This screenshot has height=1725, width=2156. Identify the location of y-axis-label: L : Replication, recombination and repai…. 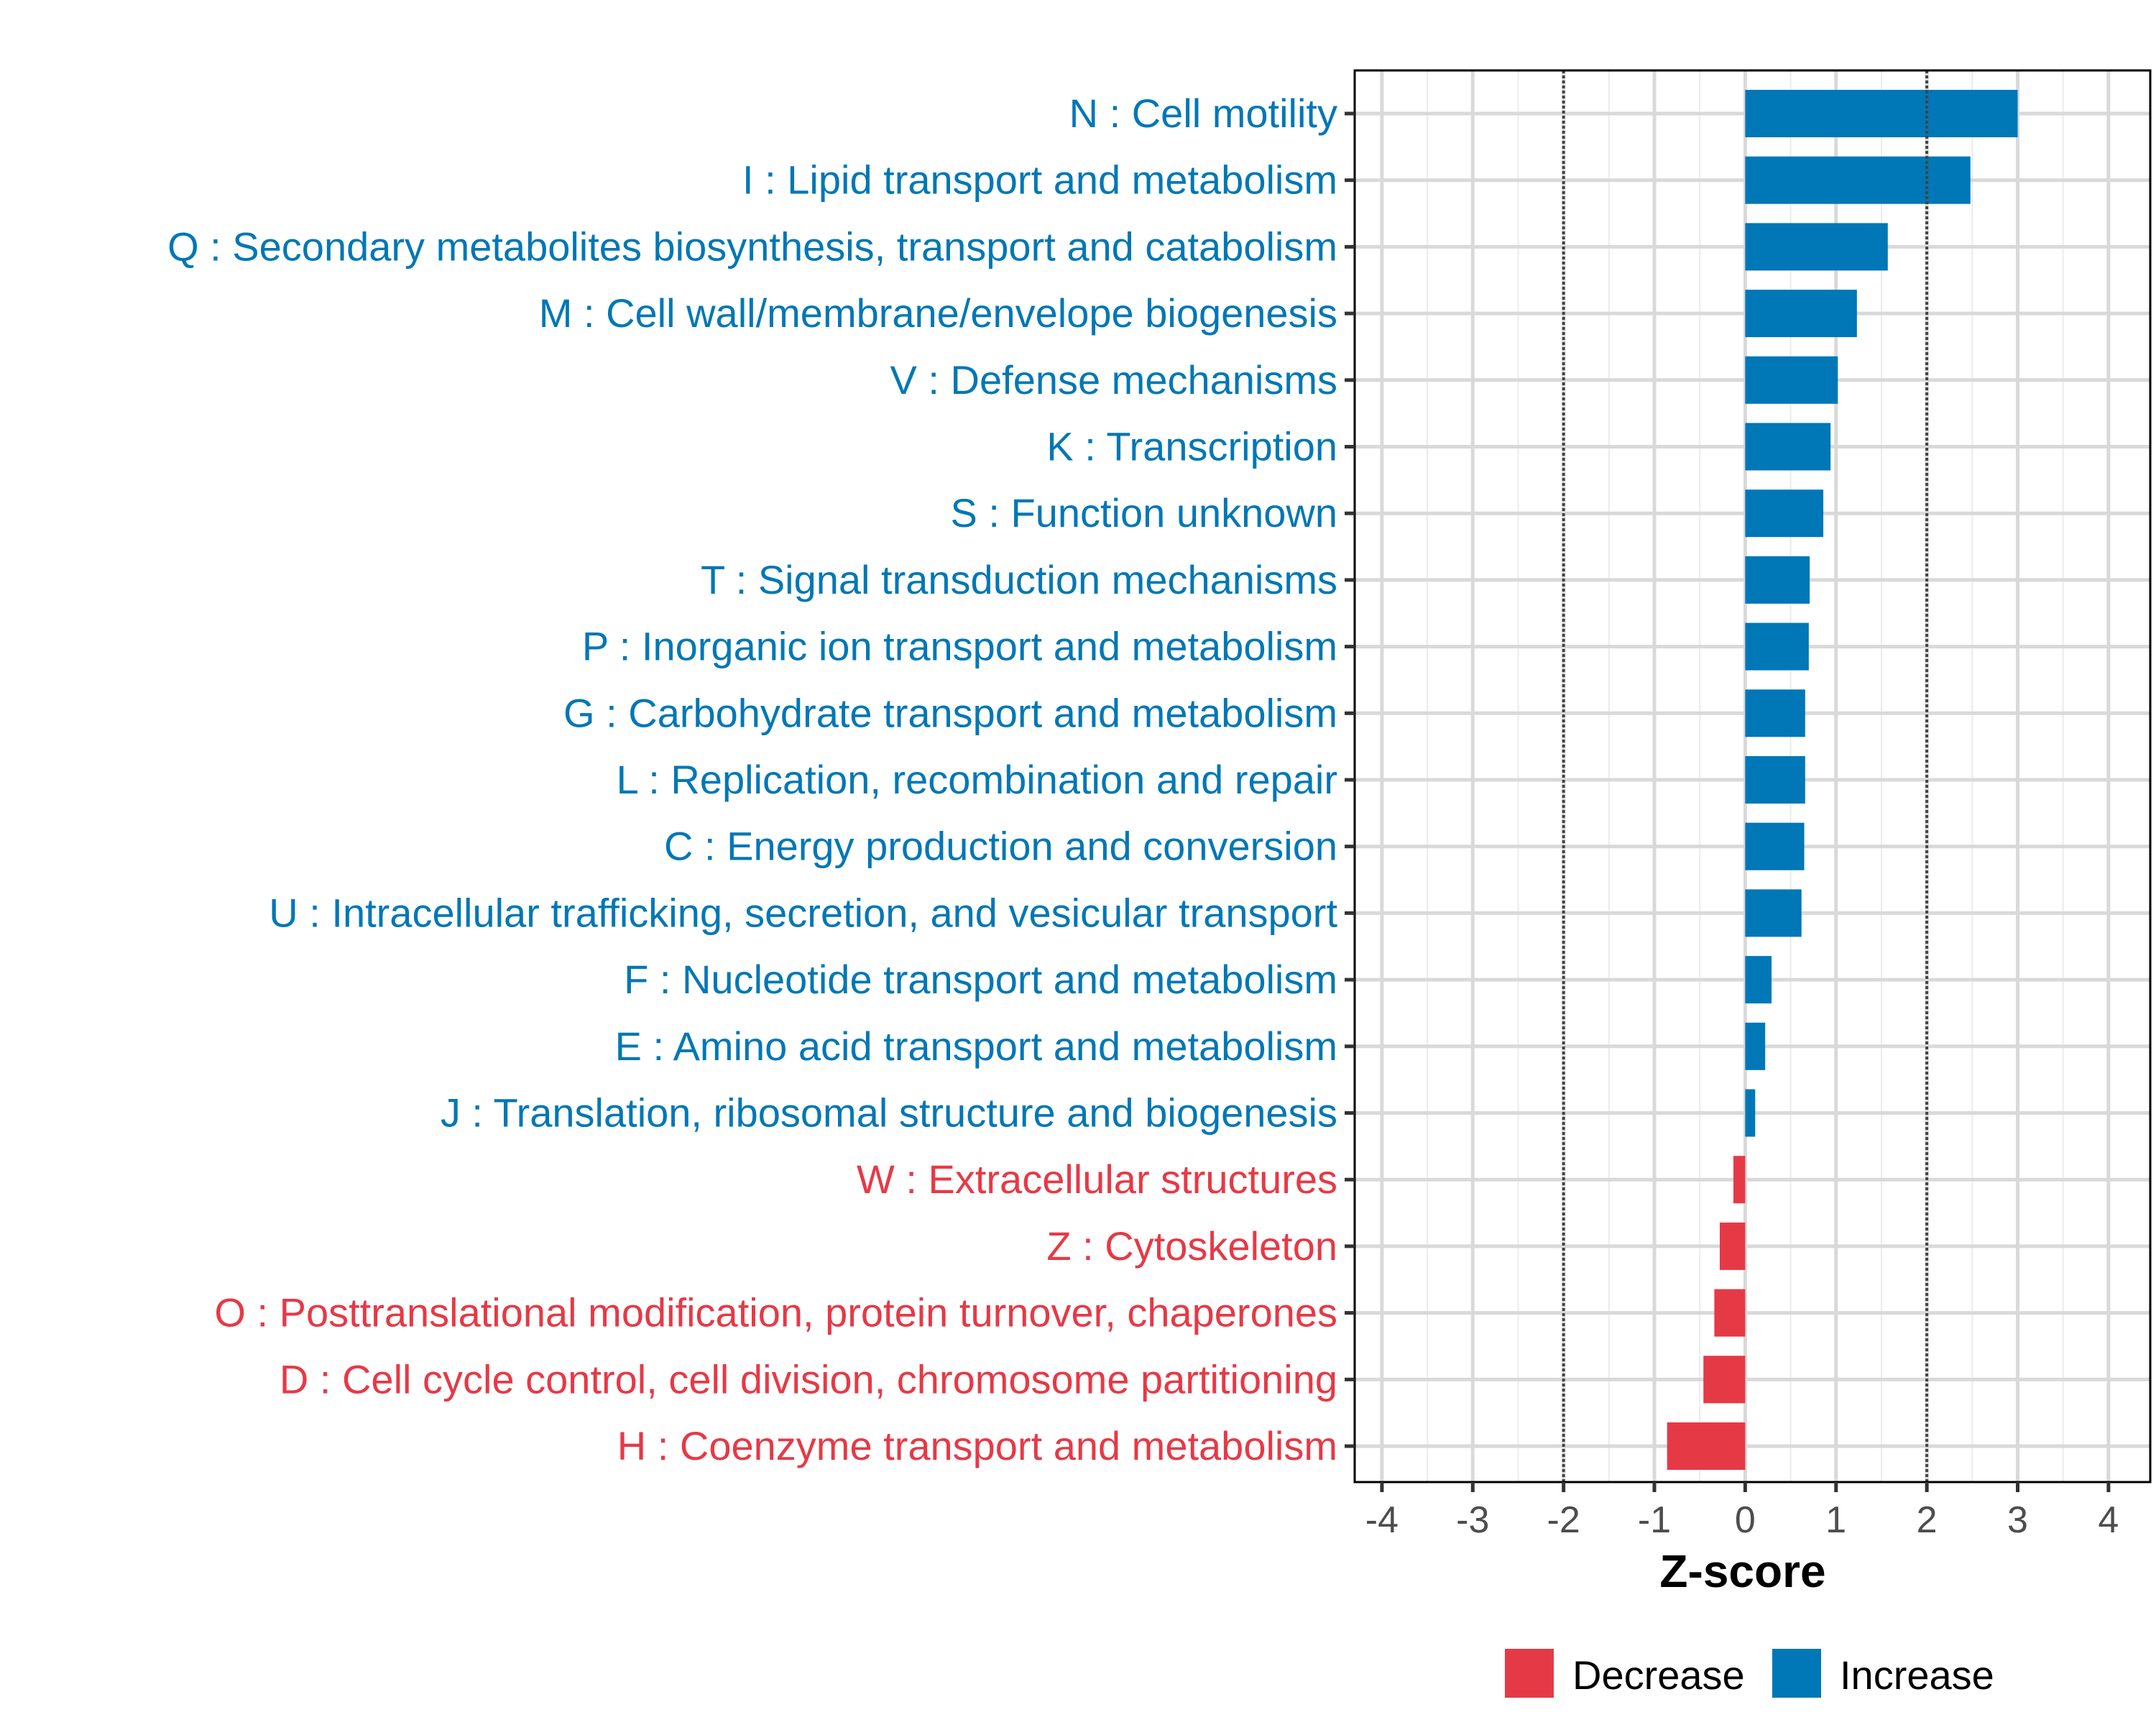
(977, 779).